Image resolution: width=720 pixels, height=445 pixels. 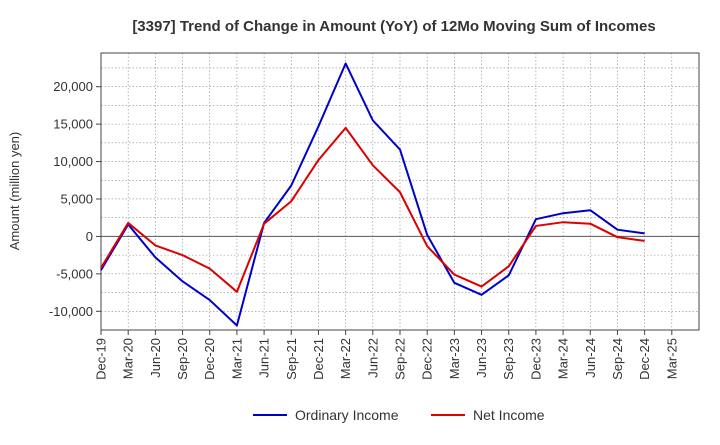 What do you see at coordinates (535, 359) in the screenshot?
I see `x-tick-label: Dec-23` at bounding box center [535, 359].